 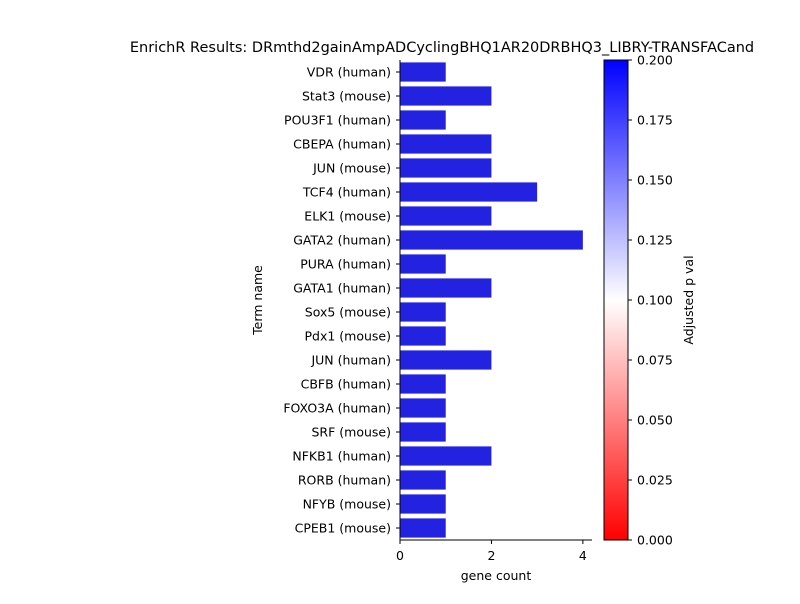 I want to click on colorbar-tick-label: 0.000, so click(x=655, y=540).